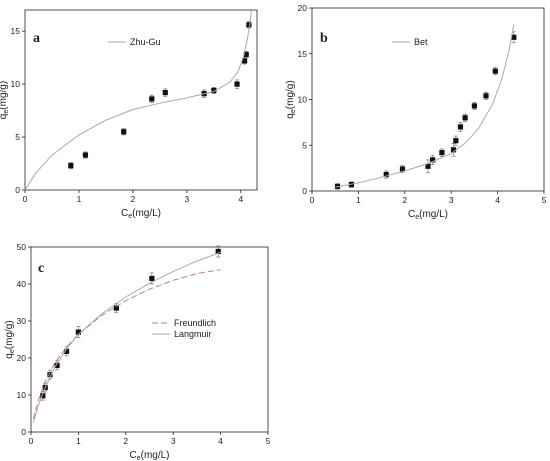 The height and width of the screenshot is (461, 550). I want to click on panel-a-x-tick-label: 2, so click(133, 199).